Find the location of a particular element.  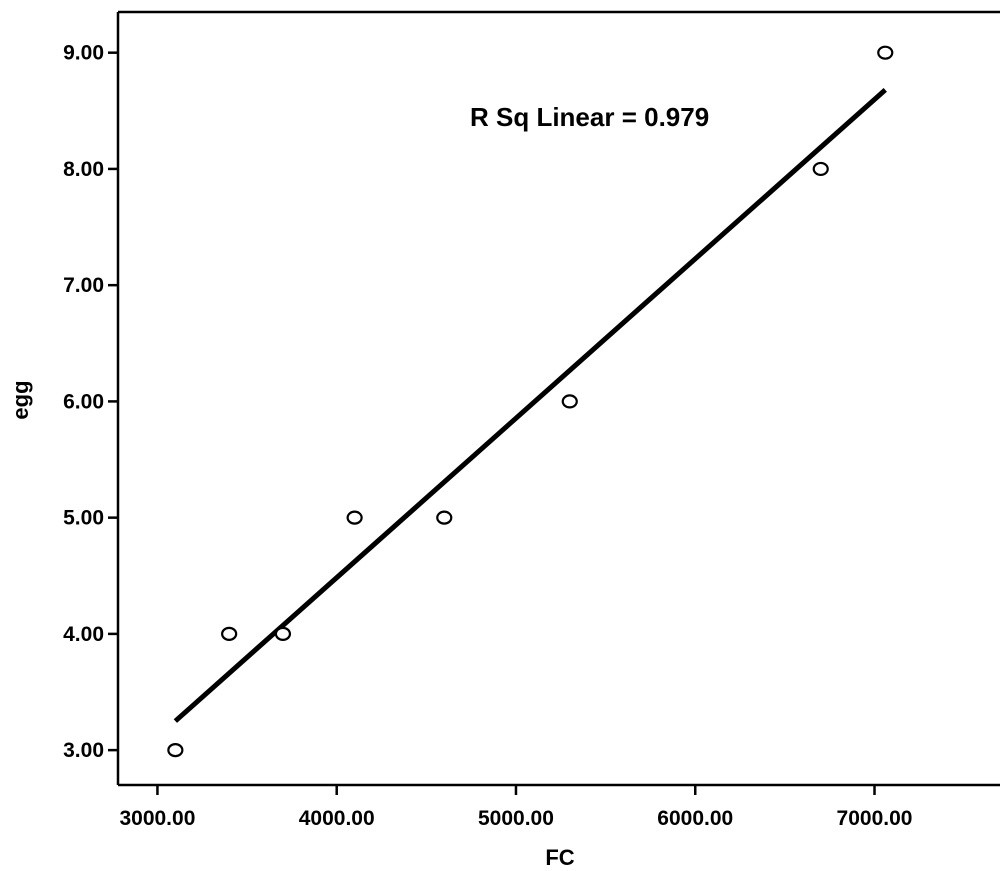

y-tick-label: 7.00 is located at coordinates (83, 285).